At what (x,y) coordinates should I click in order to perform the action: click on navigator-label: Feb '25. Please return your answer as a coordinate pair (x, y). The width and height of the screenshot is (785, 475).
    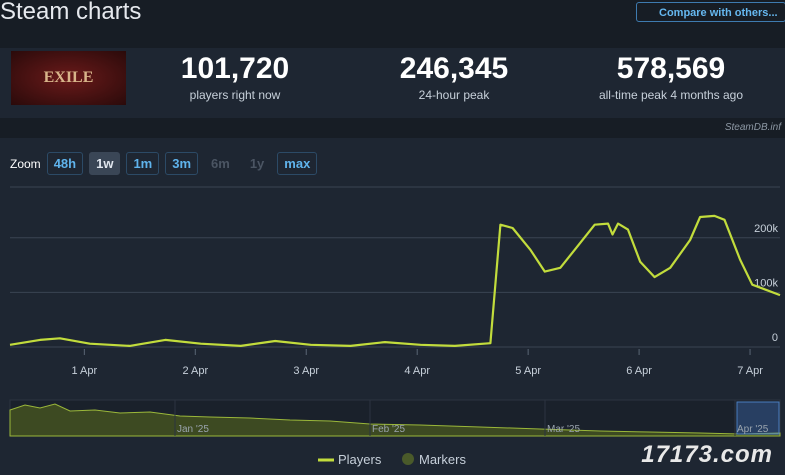
    Looking at the image, I should click on (388, 429).